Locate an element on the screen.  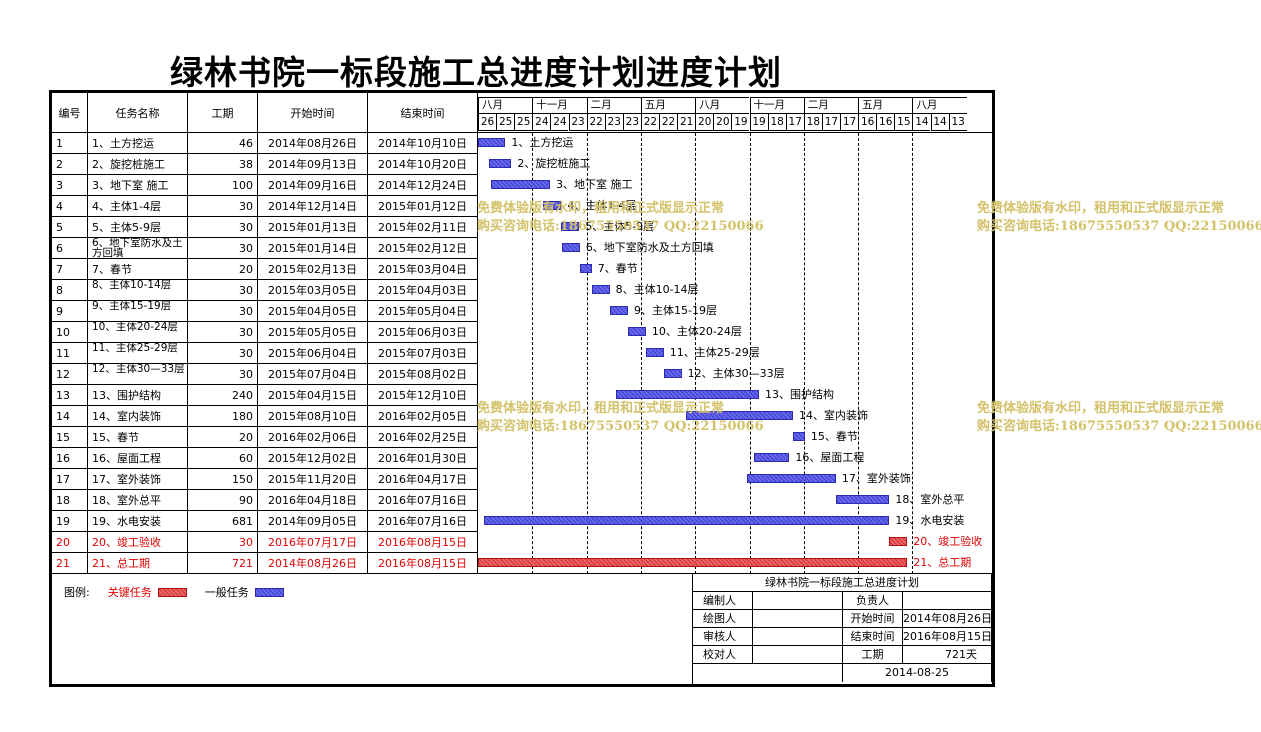
table-row: 8 8、主体10-14层 30 2015年03月05日 2015年04月03日 is located at coordinates (265, 290).